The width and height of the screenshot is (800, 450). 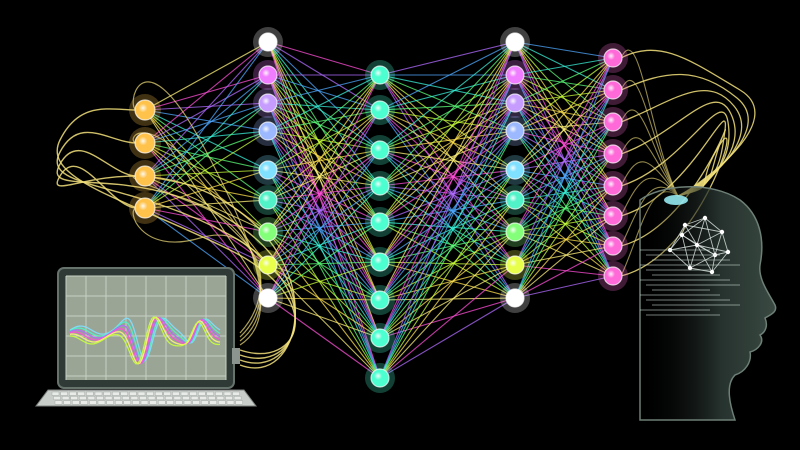 I want to click on head-input-port, so click(x=676, y=200).